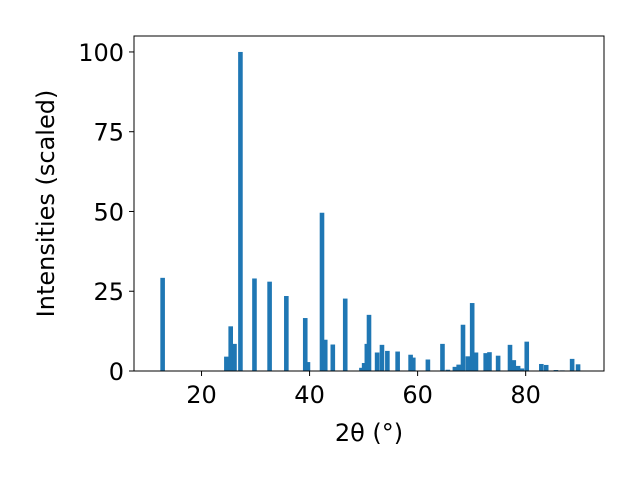  I want to click on y-tick-label: 75, so click(108, 133).